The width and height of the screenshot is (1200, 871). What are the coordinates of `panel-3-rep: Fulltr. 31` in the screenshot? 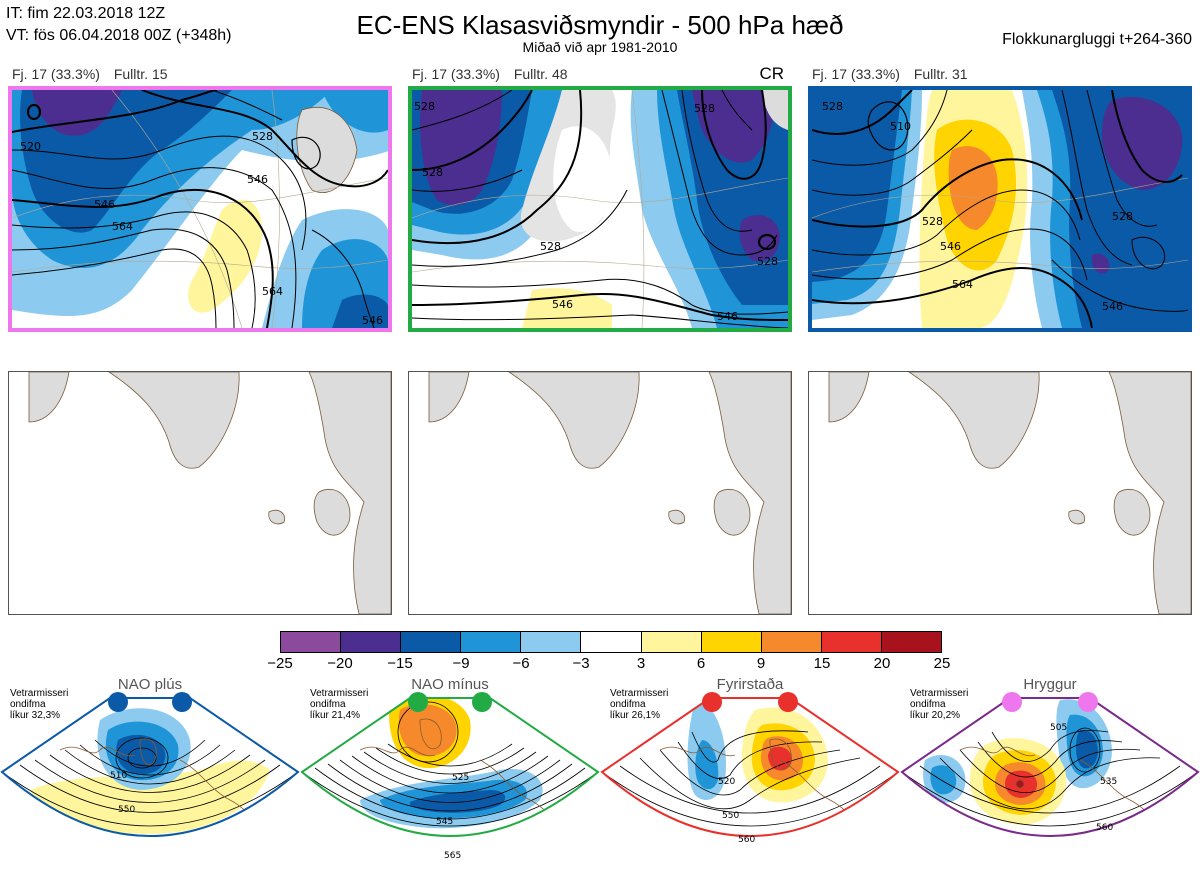 It's located at (940, 74).